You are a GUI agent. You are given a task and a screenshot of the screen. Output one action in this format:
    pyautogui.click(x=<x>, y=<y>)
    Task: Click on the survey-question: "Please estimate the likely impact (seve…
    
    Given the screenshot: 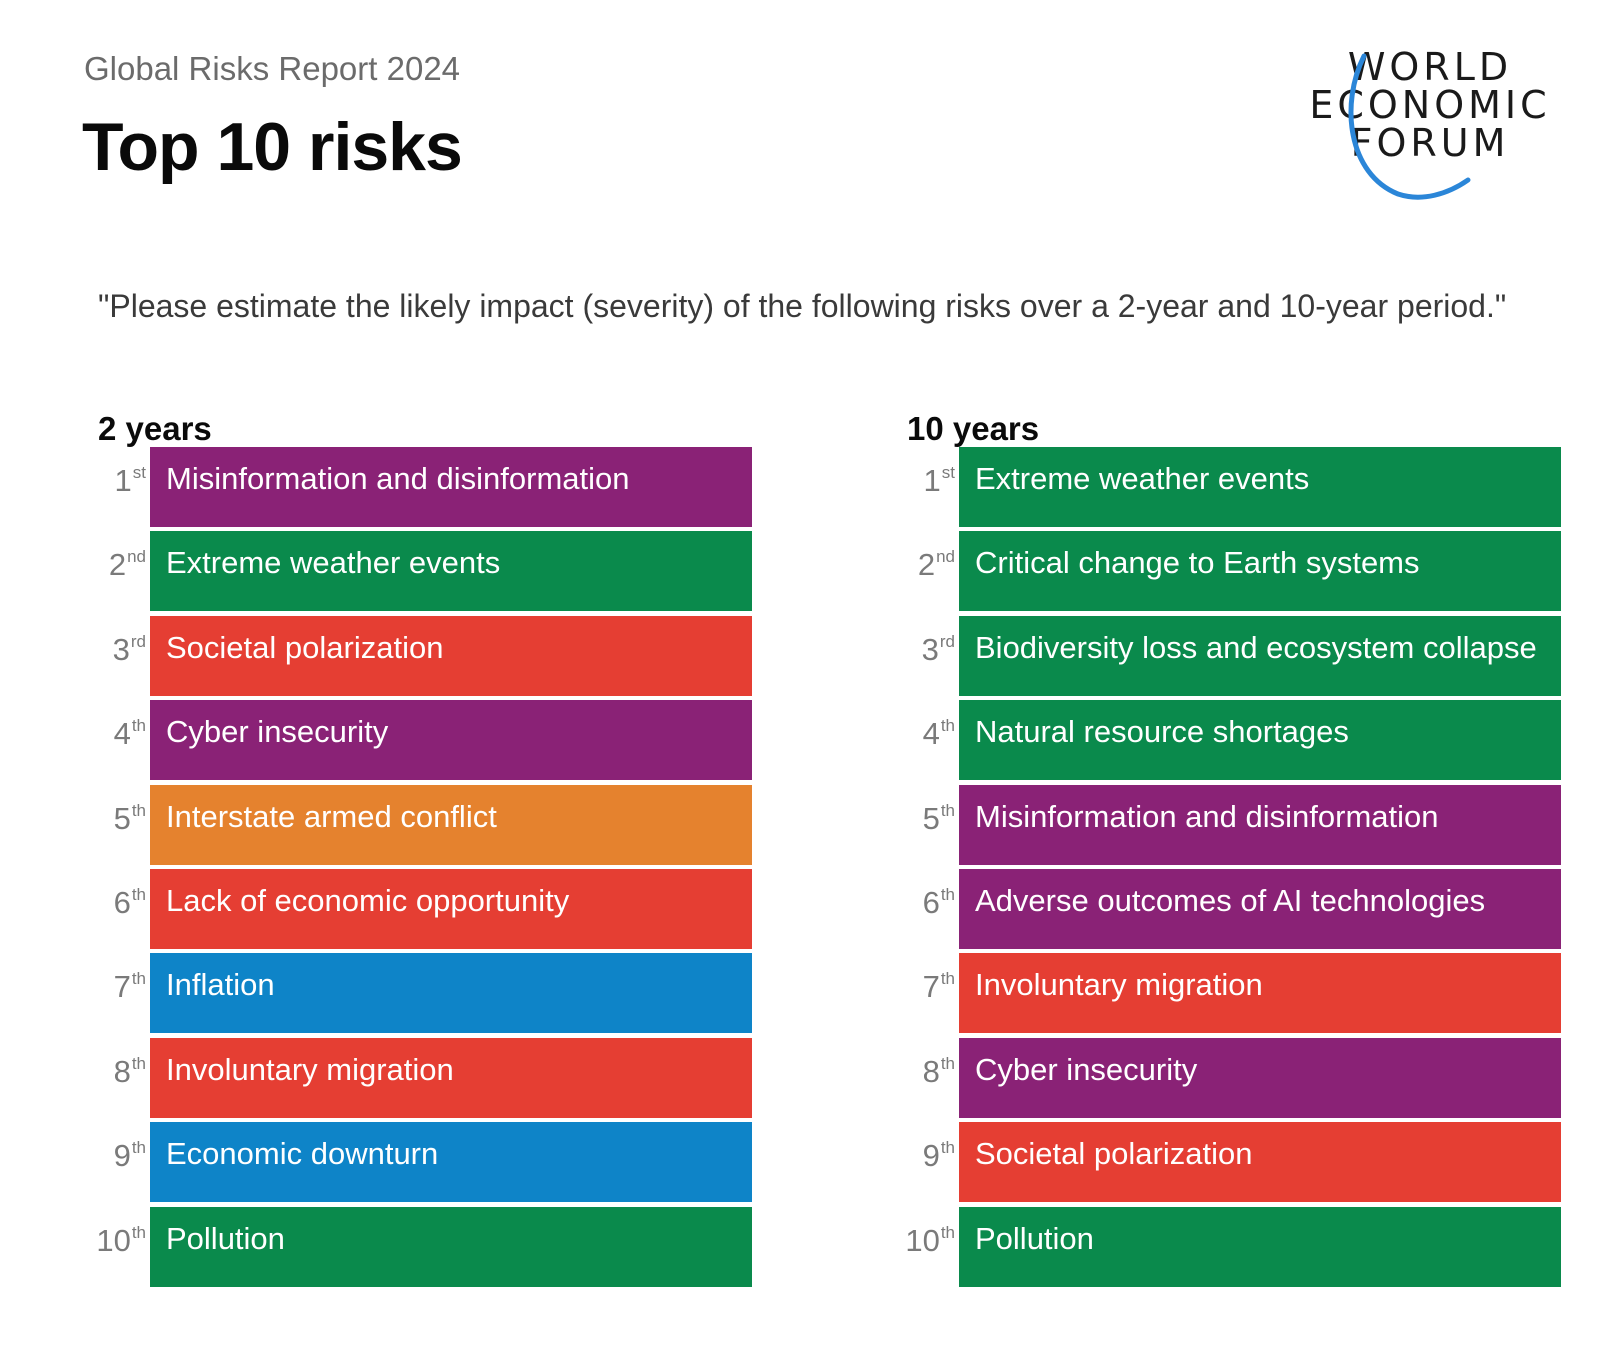 What is the action you would take?
    pyautogui.click(x=802, y=306)
    